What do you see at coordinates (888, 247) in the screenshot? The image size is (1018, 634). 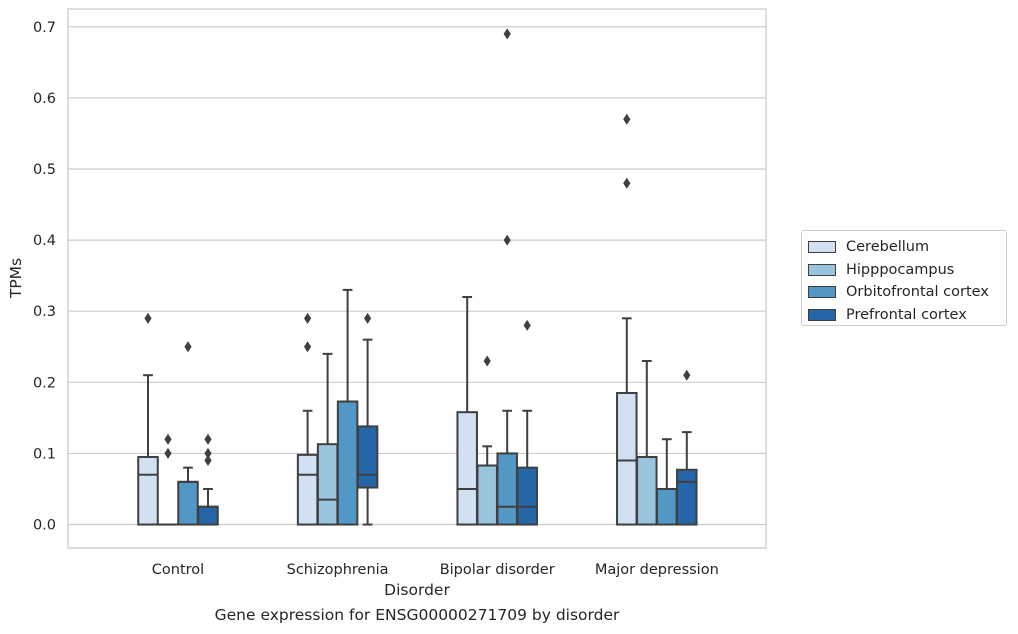 I see `legend-label: Cerebellum` at bounding box center [888, 247].